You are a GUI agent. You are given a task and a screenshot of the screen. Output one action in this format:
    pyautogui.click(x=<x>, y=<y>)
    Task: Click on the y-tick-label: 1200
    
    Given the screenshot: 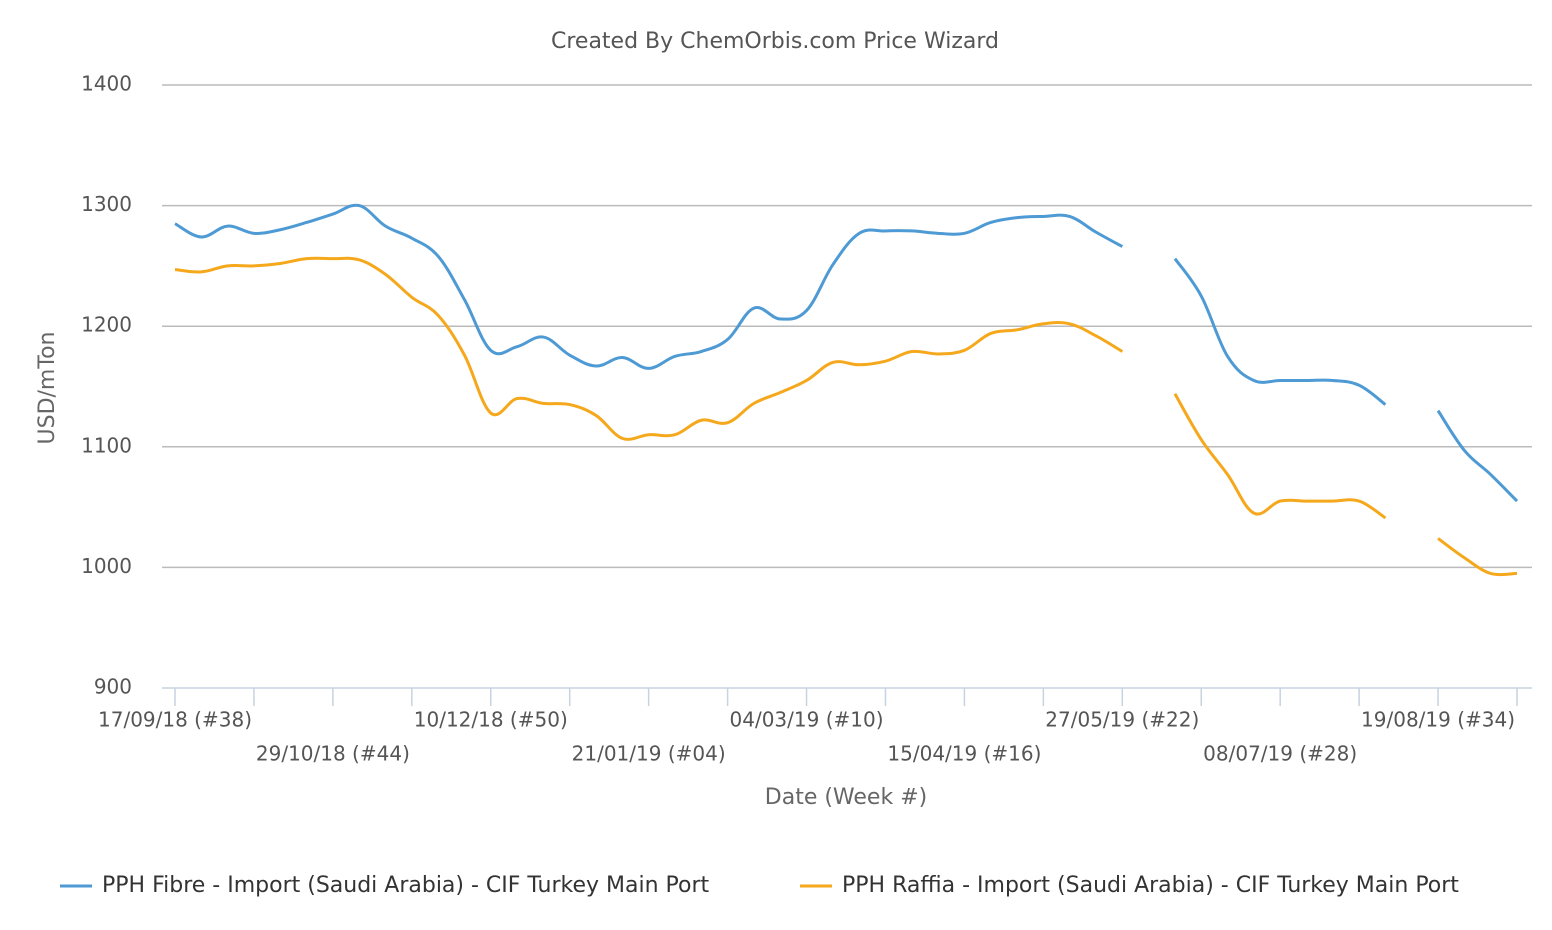 What is the action you would take?
    pyautogui.click(x=106, y=325)
    